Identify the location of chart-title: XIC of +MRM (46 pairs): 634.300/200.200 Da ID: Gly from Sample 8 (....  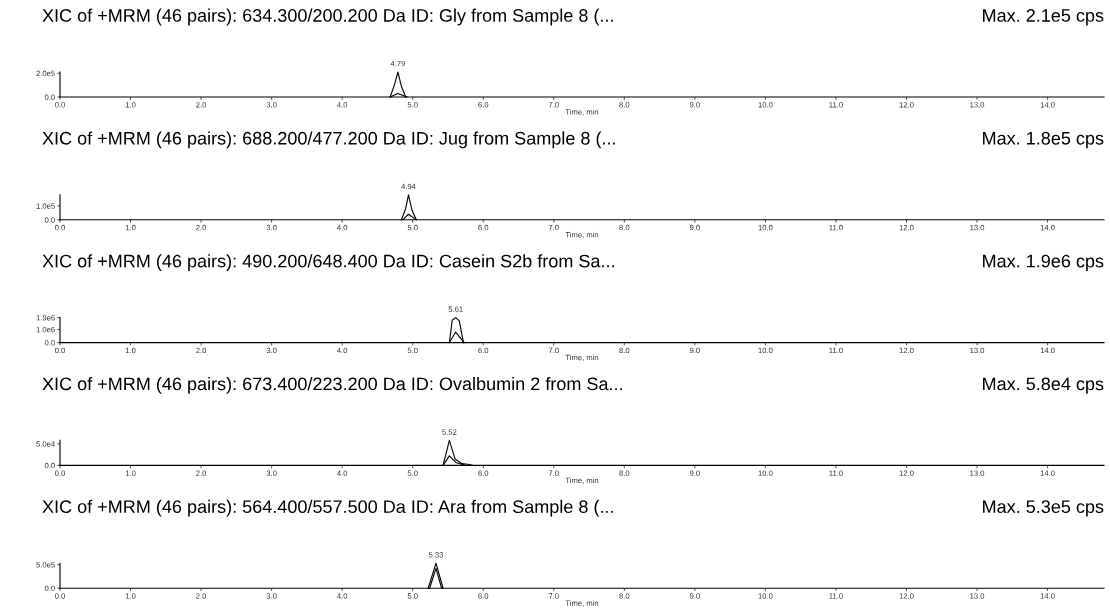
(327, 17).